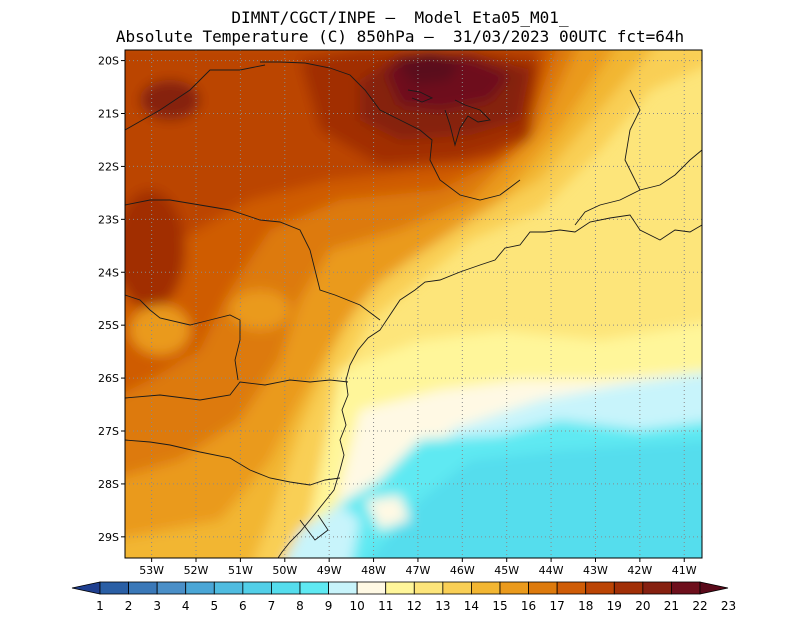 This screenshot has width=800, height=618. What do you see at coordinates (108, 537) in the screenshot?
I see `latitude-label: 29S` at bounding box center [108, 537].